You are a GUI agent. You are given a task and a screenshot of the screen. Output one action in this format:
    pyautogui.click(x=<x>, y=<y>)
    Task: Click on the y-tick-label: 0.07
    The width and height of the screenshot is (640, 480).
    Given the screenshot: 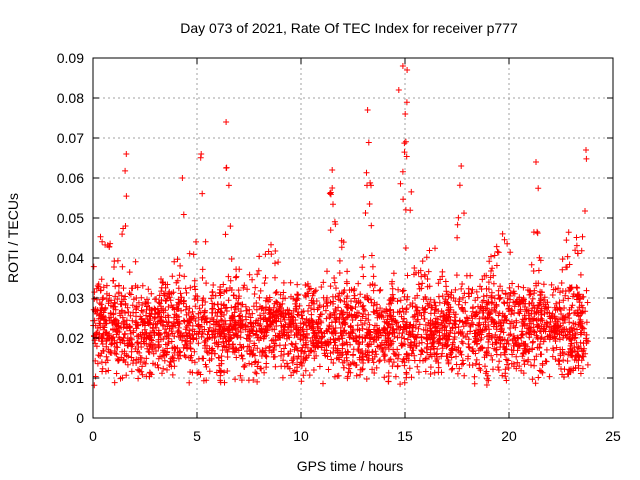 What is the action you would take?
    pyautogui.click(x=70, y=138)
    